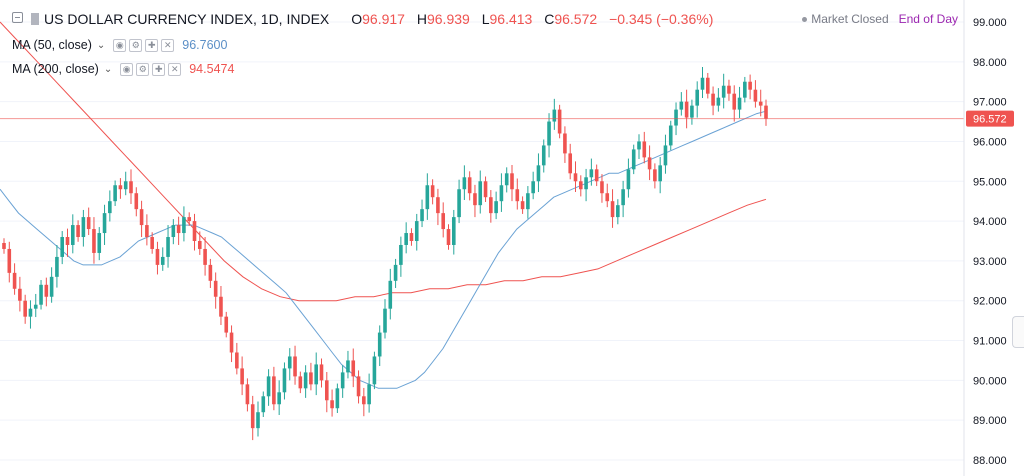  I want to click on high-value: 96.939, so click(448, 19).